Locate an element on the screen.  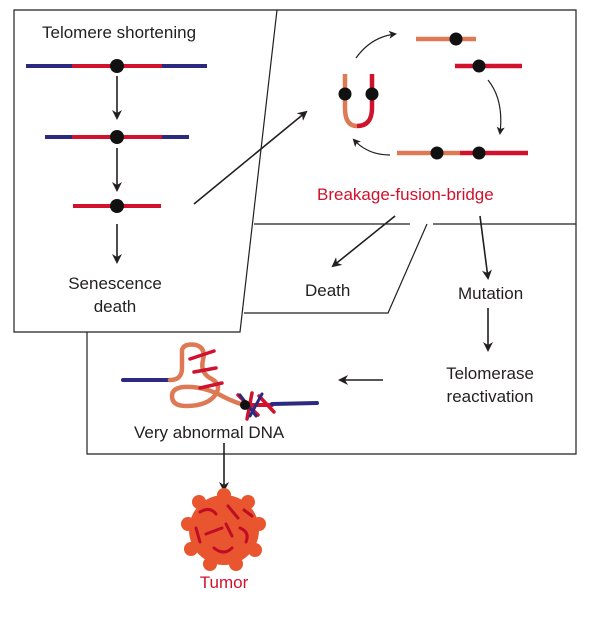
tumor-bumps is located at coordinates (223, 529).